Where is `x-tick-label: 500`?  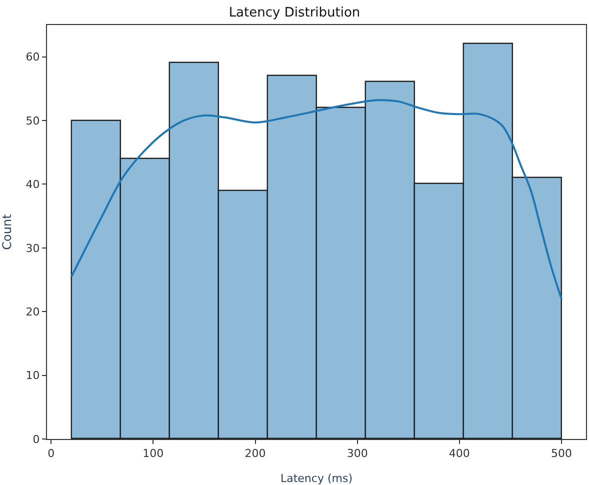 x-tick-label: 500 is located at coordinates (561, 453).